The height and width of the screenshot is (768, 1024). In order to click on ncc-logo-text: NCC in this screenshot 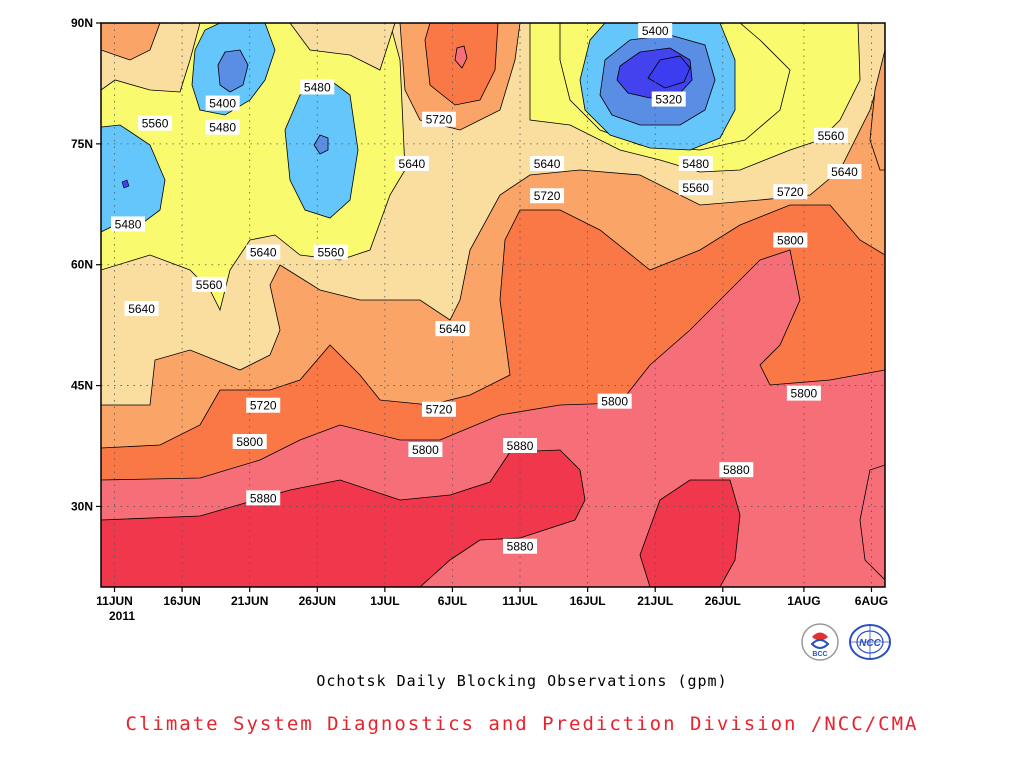, I will do `click(870, 643)`.